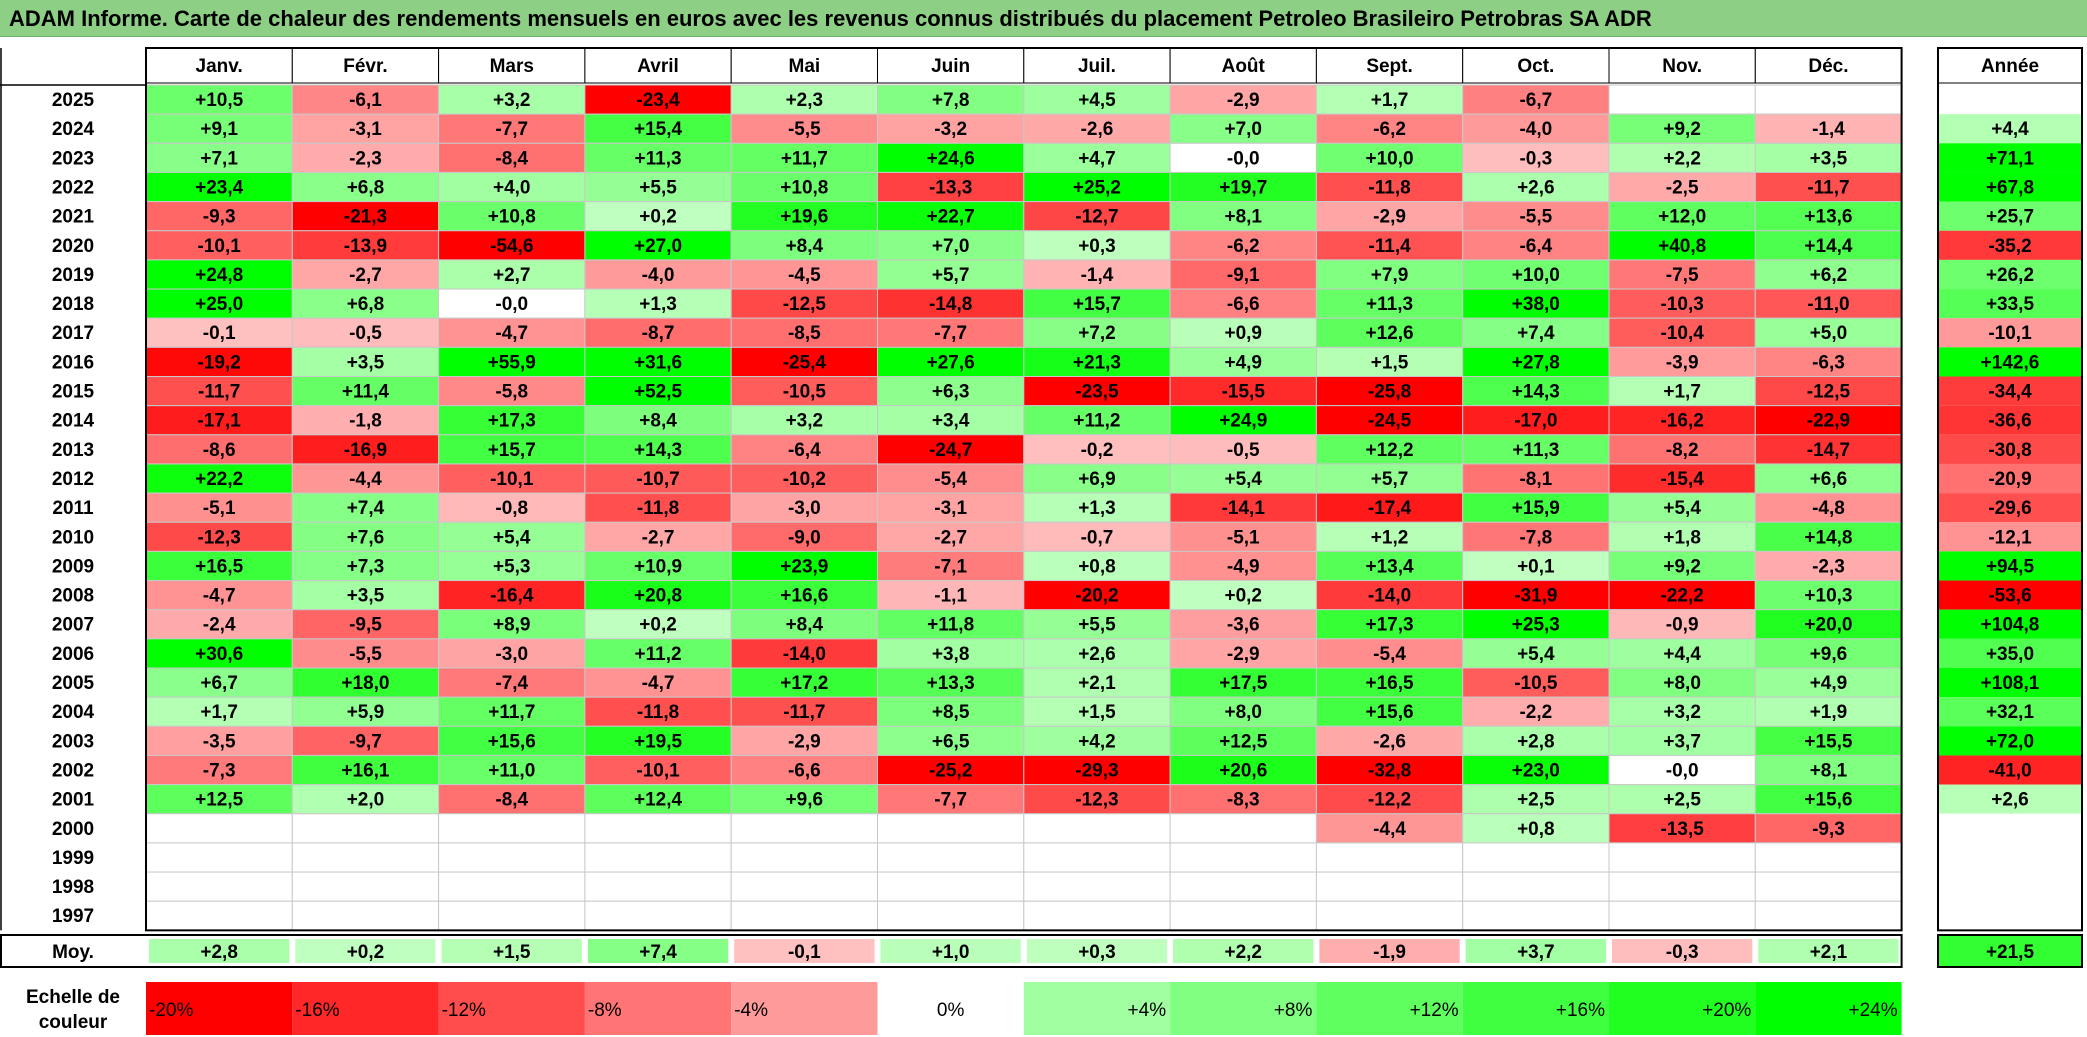 The width and height of the screenshot is (2087, 1037). Describe the element at coordinates (658, 952) in the screenshot. I see `average-value: +7,4` at that location.